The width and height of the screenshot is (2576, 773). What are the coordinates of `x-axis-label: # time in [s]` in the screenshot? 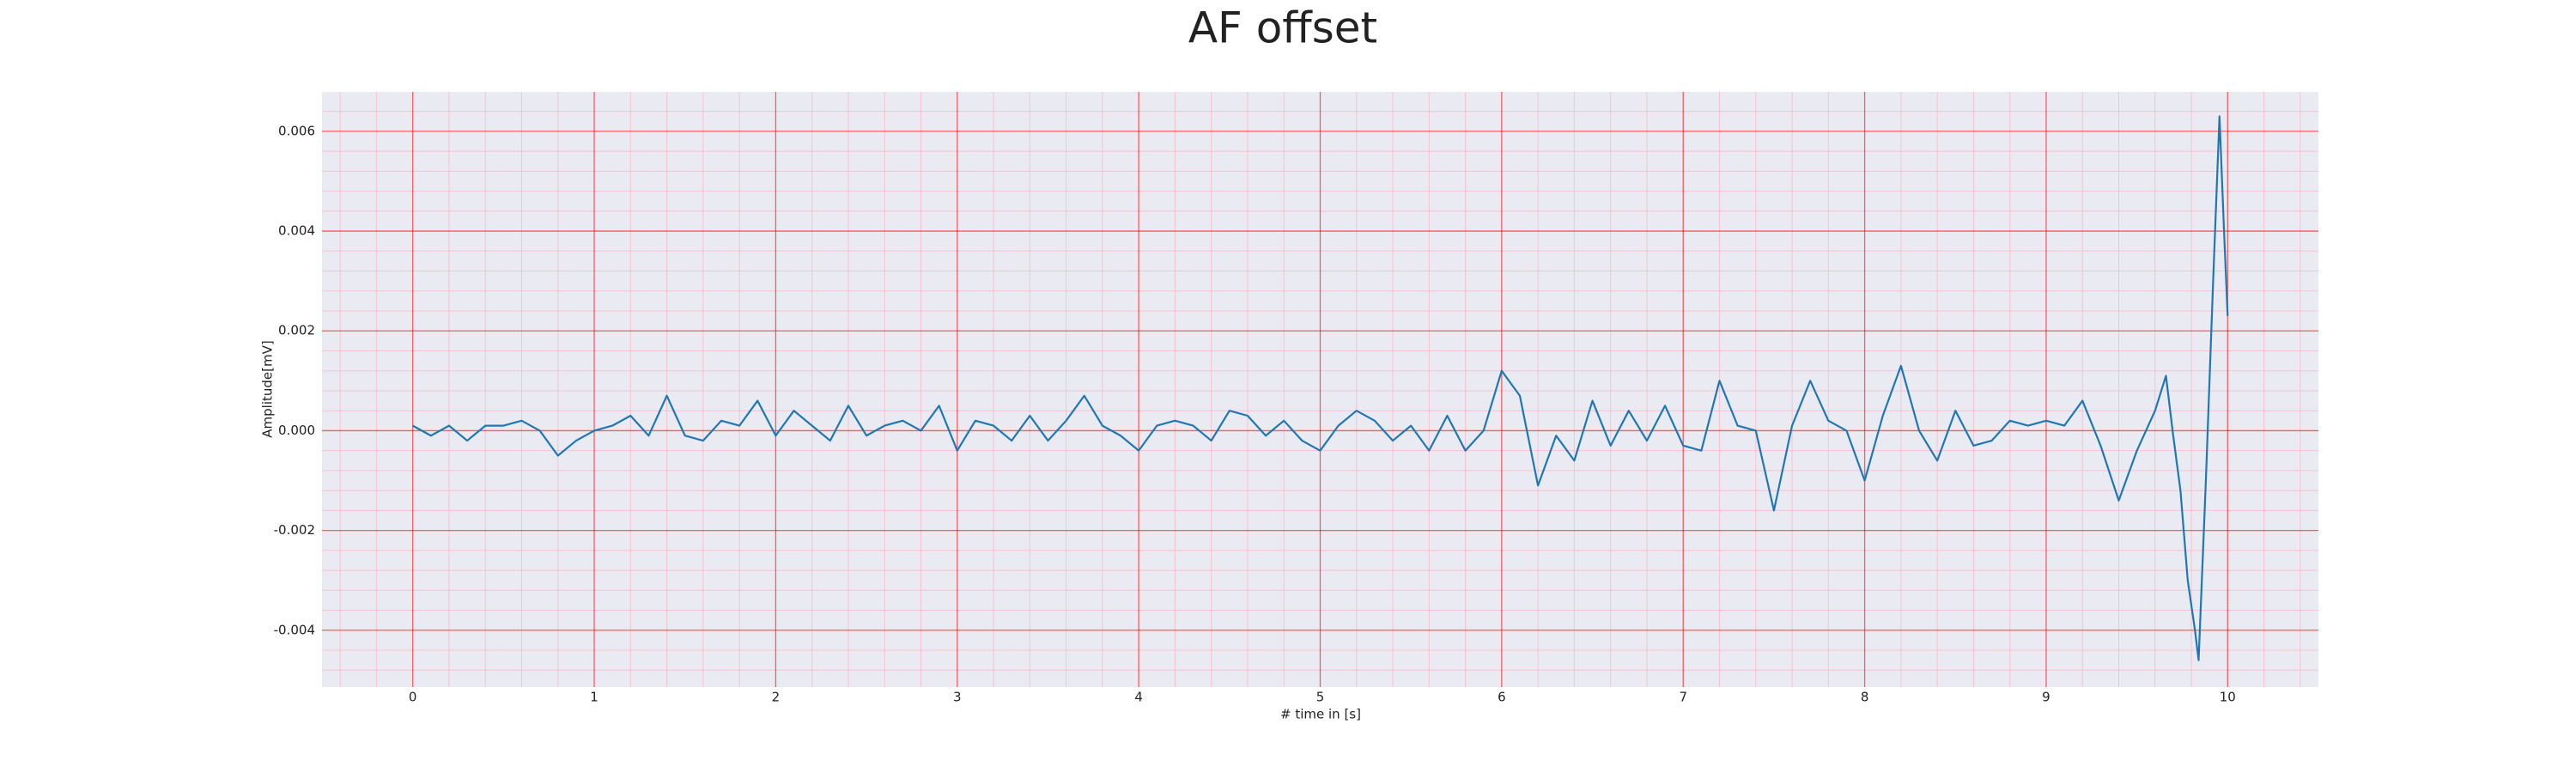 It's located at (1320, 714).